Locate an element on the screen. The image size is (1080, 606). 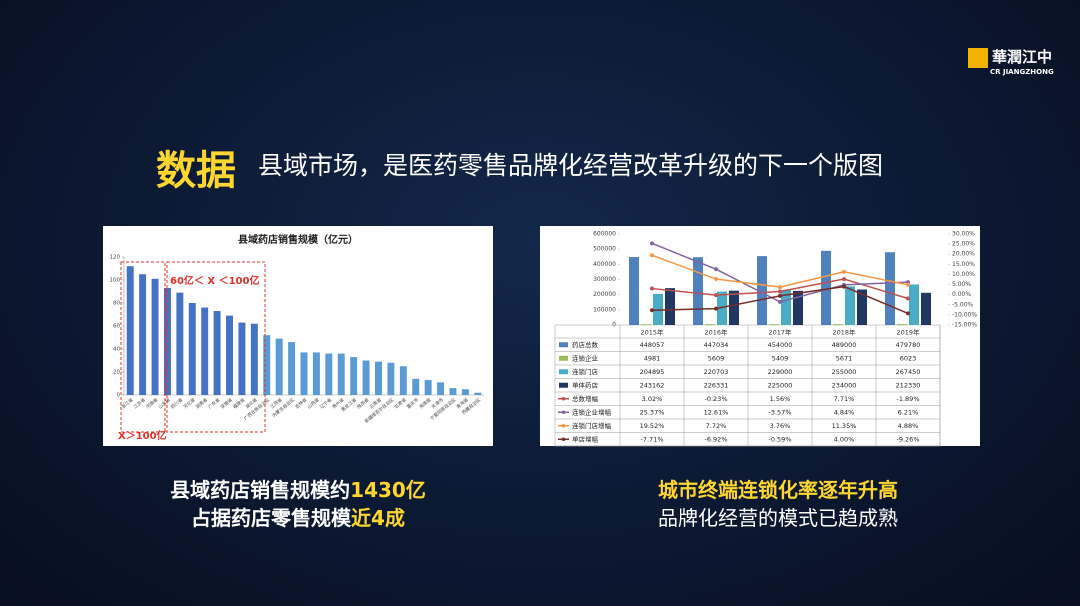
table-cell: -3.57% is located at coordinates (780, 412).